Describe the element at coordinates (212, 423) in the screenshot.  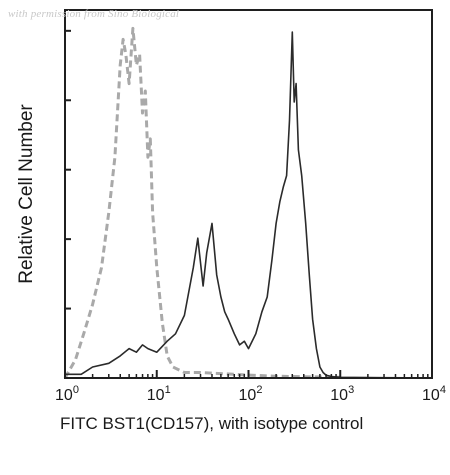
I see `x-axis-label: FITC BST1(CD157), with isotype control` at that location.